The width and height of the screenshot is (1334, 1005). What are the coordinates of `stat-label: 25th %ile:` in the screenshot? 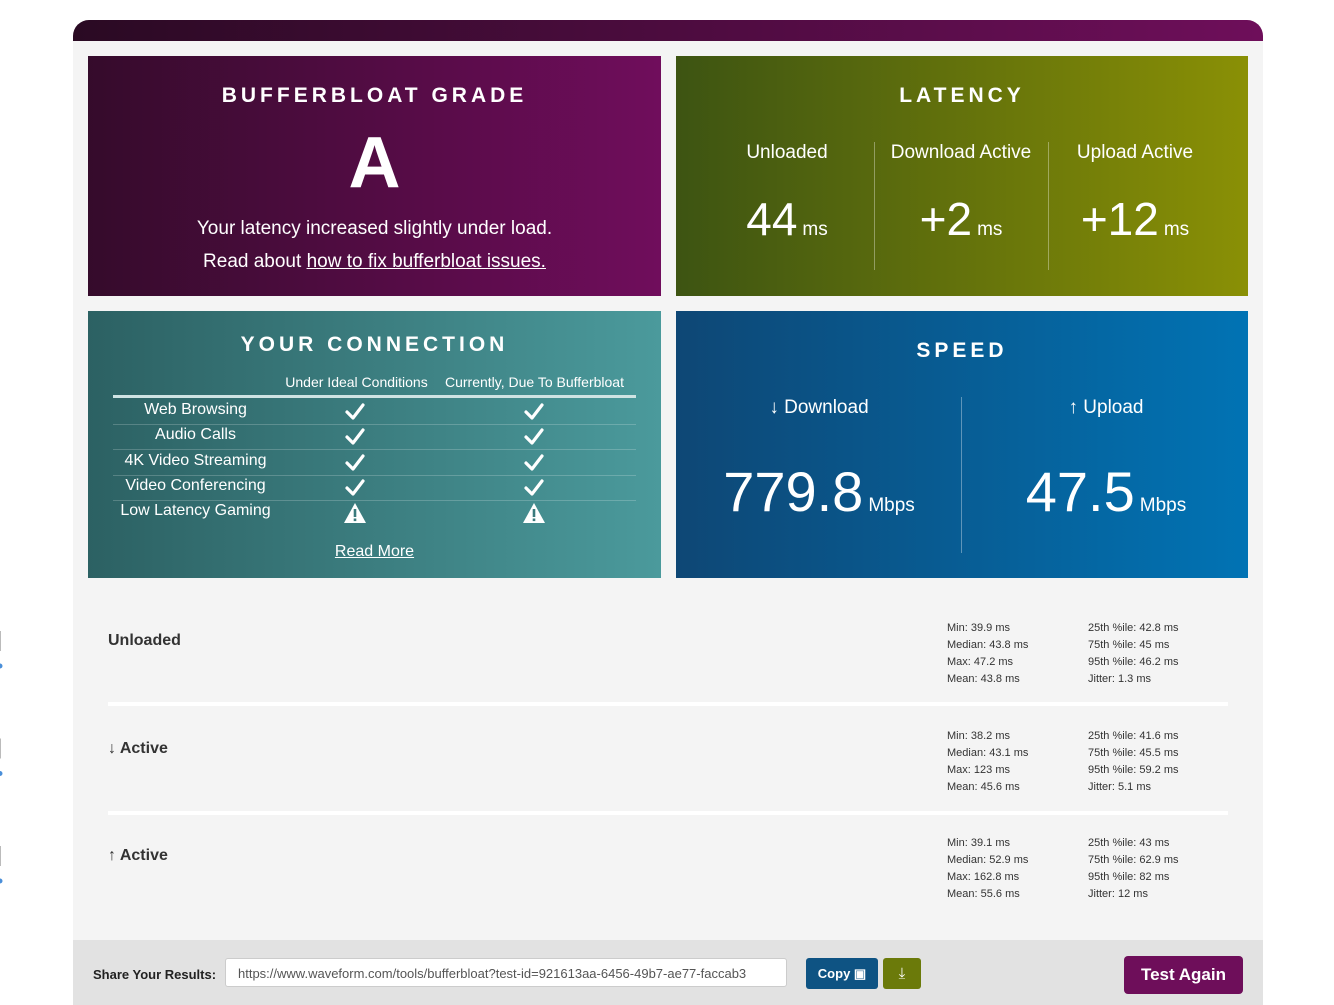 It's located at (1112, 628).